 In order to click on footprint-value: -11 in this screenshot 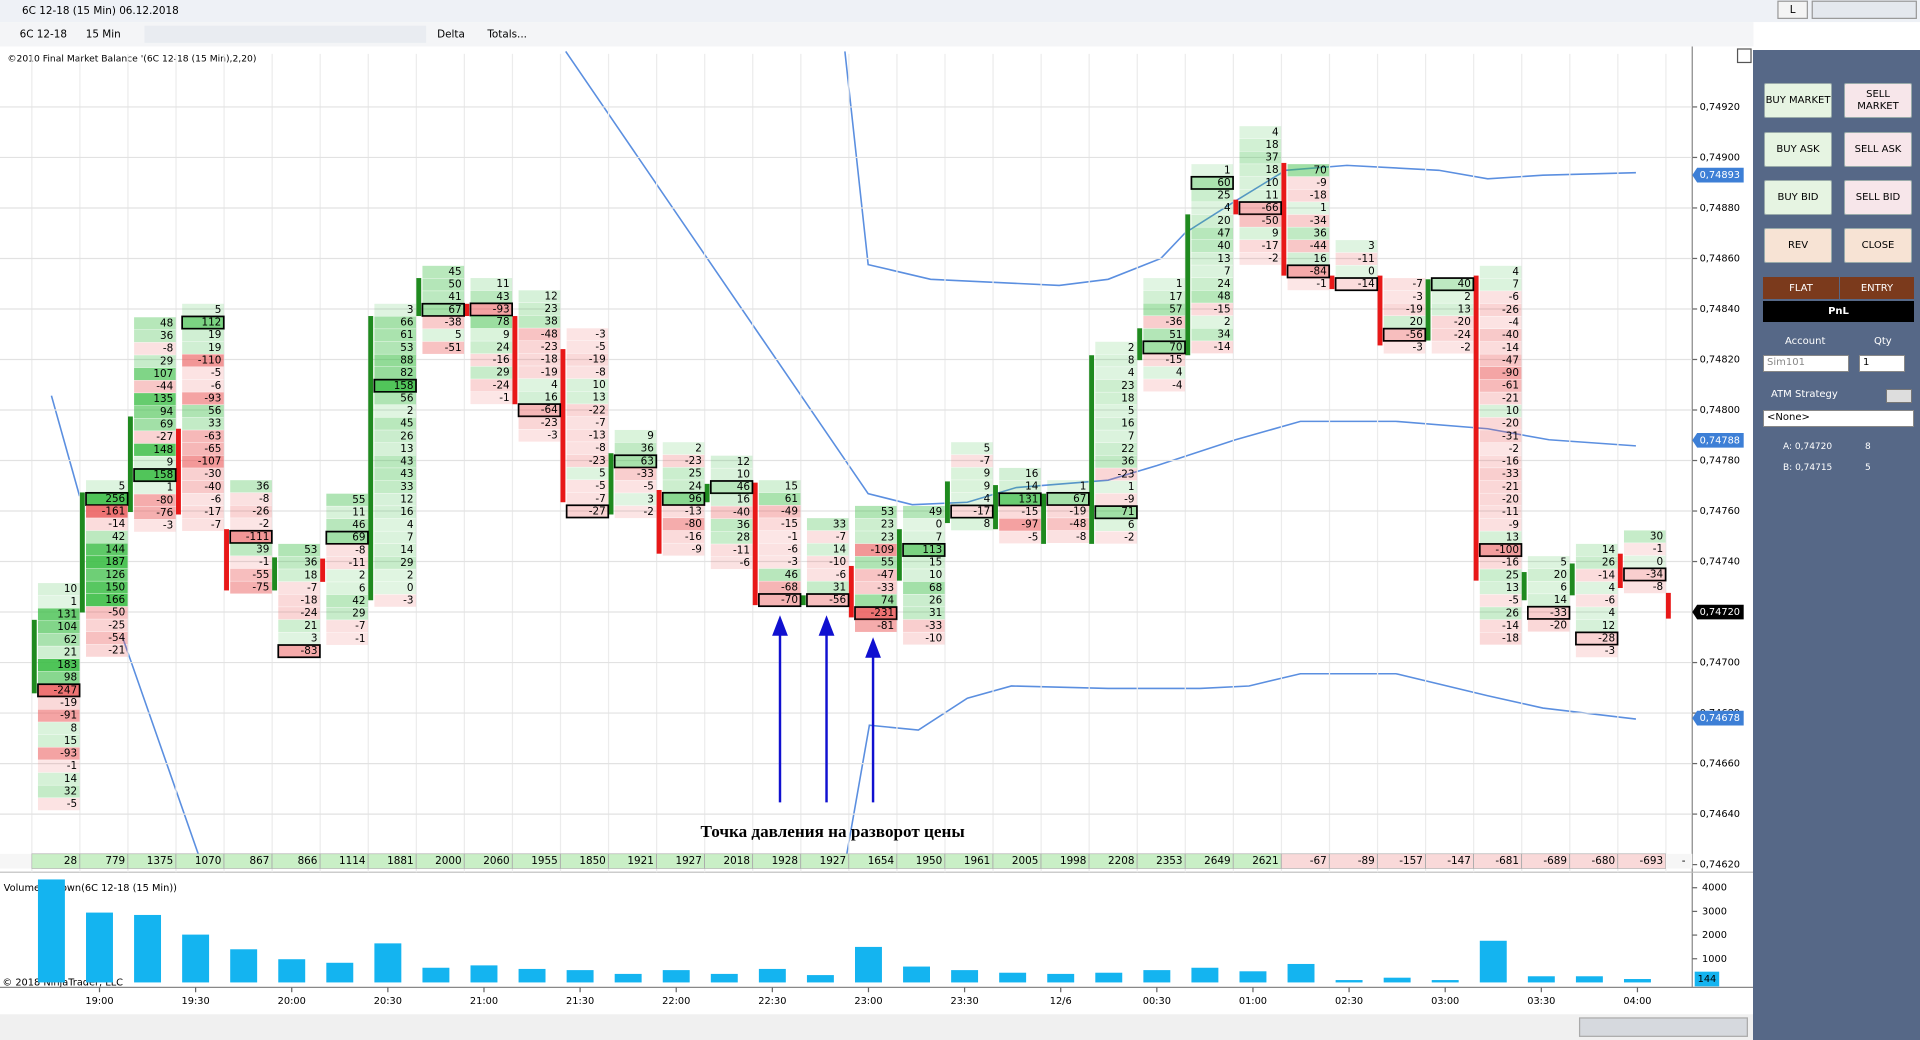, I will do `click(1510, 512)`.